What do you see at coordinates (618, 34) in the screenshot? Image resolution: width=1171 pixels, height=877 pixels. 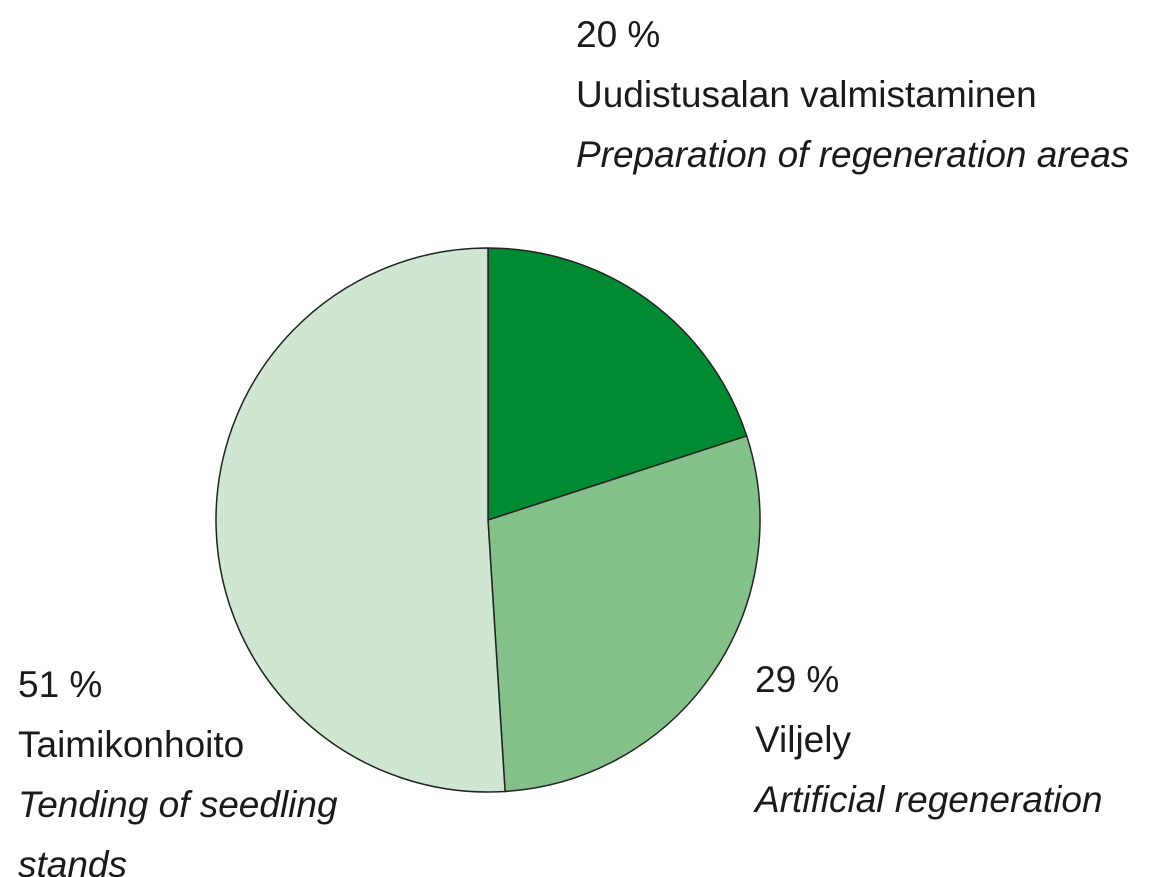 I see `value-label: 20 %` at bounding box center [618, 34].